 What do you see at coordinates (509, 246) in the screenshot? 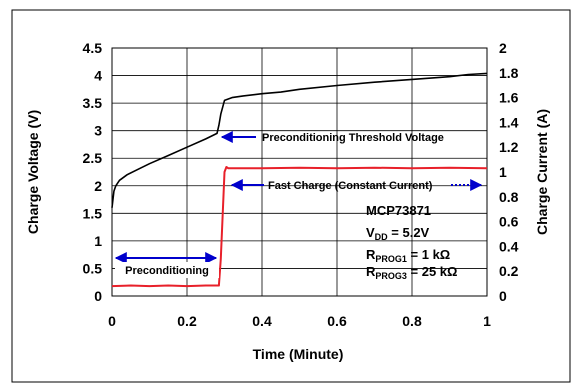
I see `y-right-tick-label: 0.4` at bounding box center [509, 246].